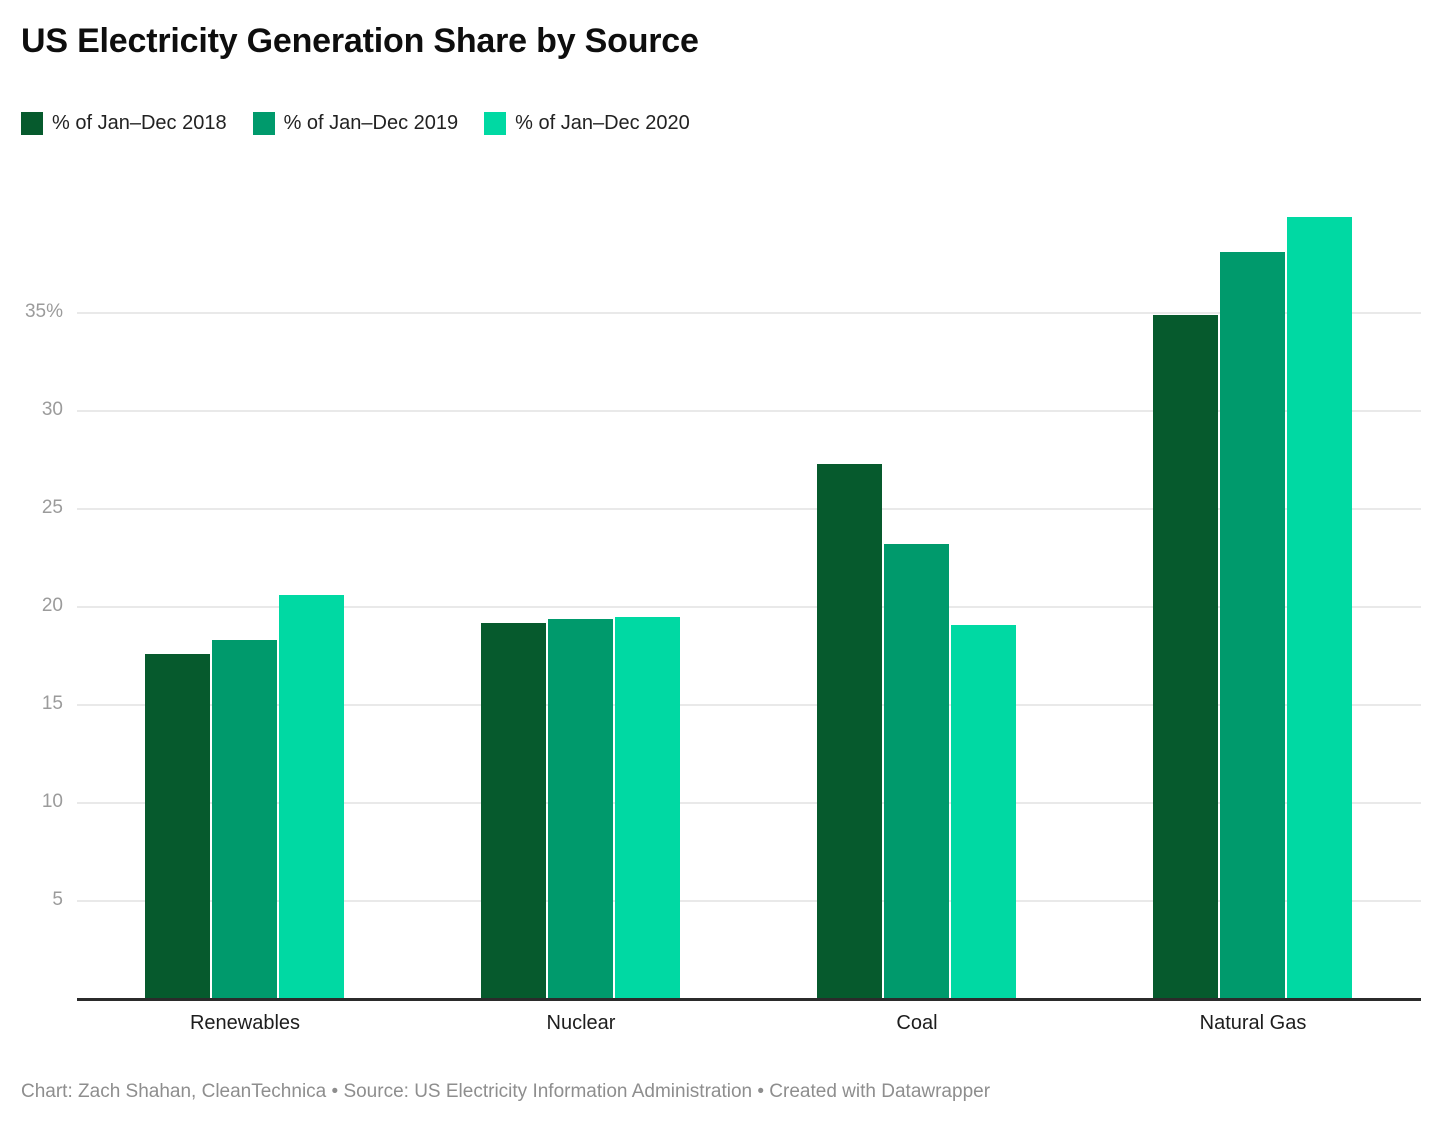 The width and height of the screenshot is (1440, 1140). What do you see at coordinates (52, 507) in the screenshot?
I see `y-tick-label-25: 25` at bounding box center [52, 507].